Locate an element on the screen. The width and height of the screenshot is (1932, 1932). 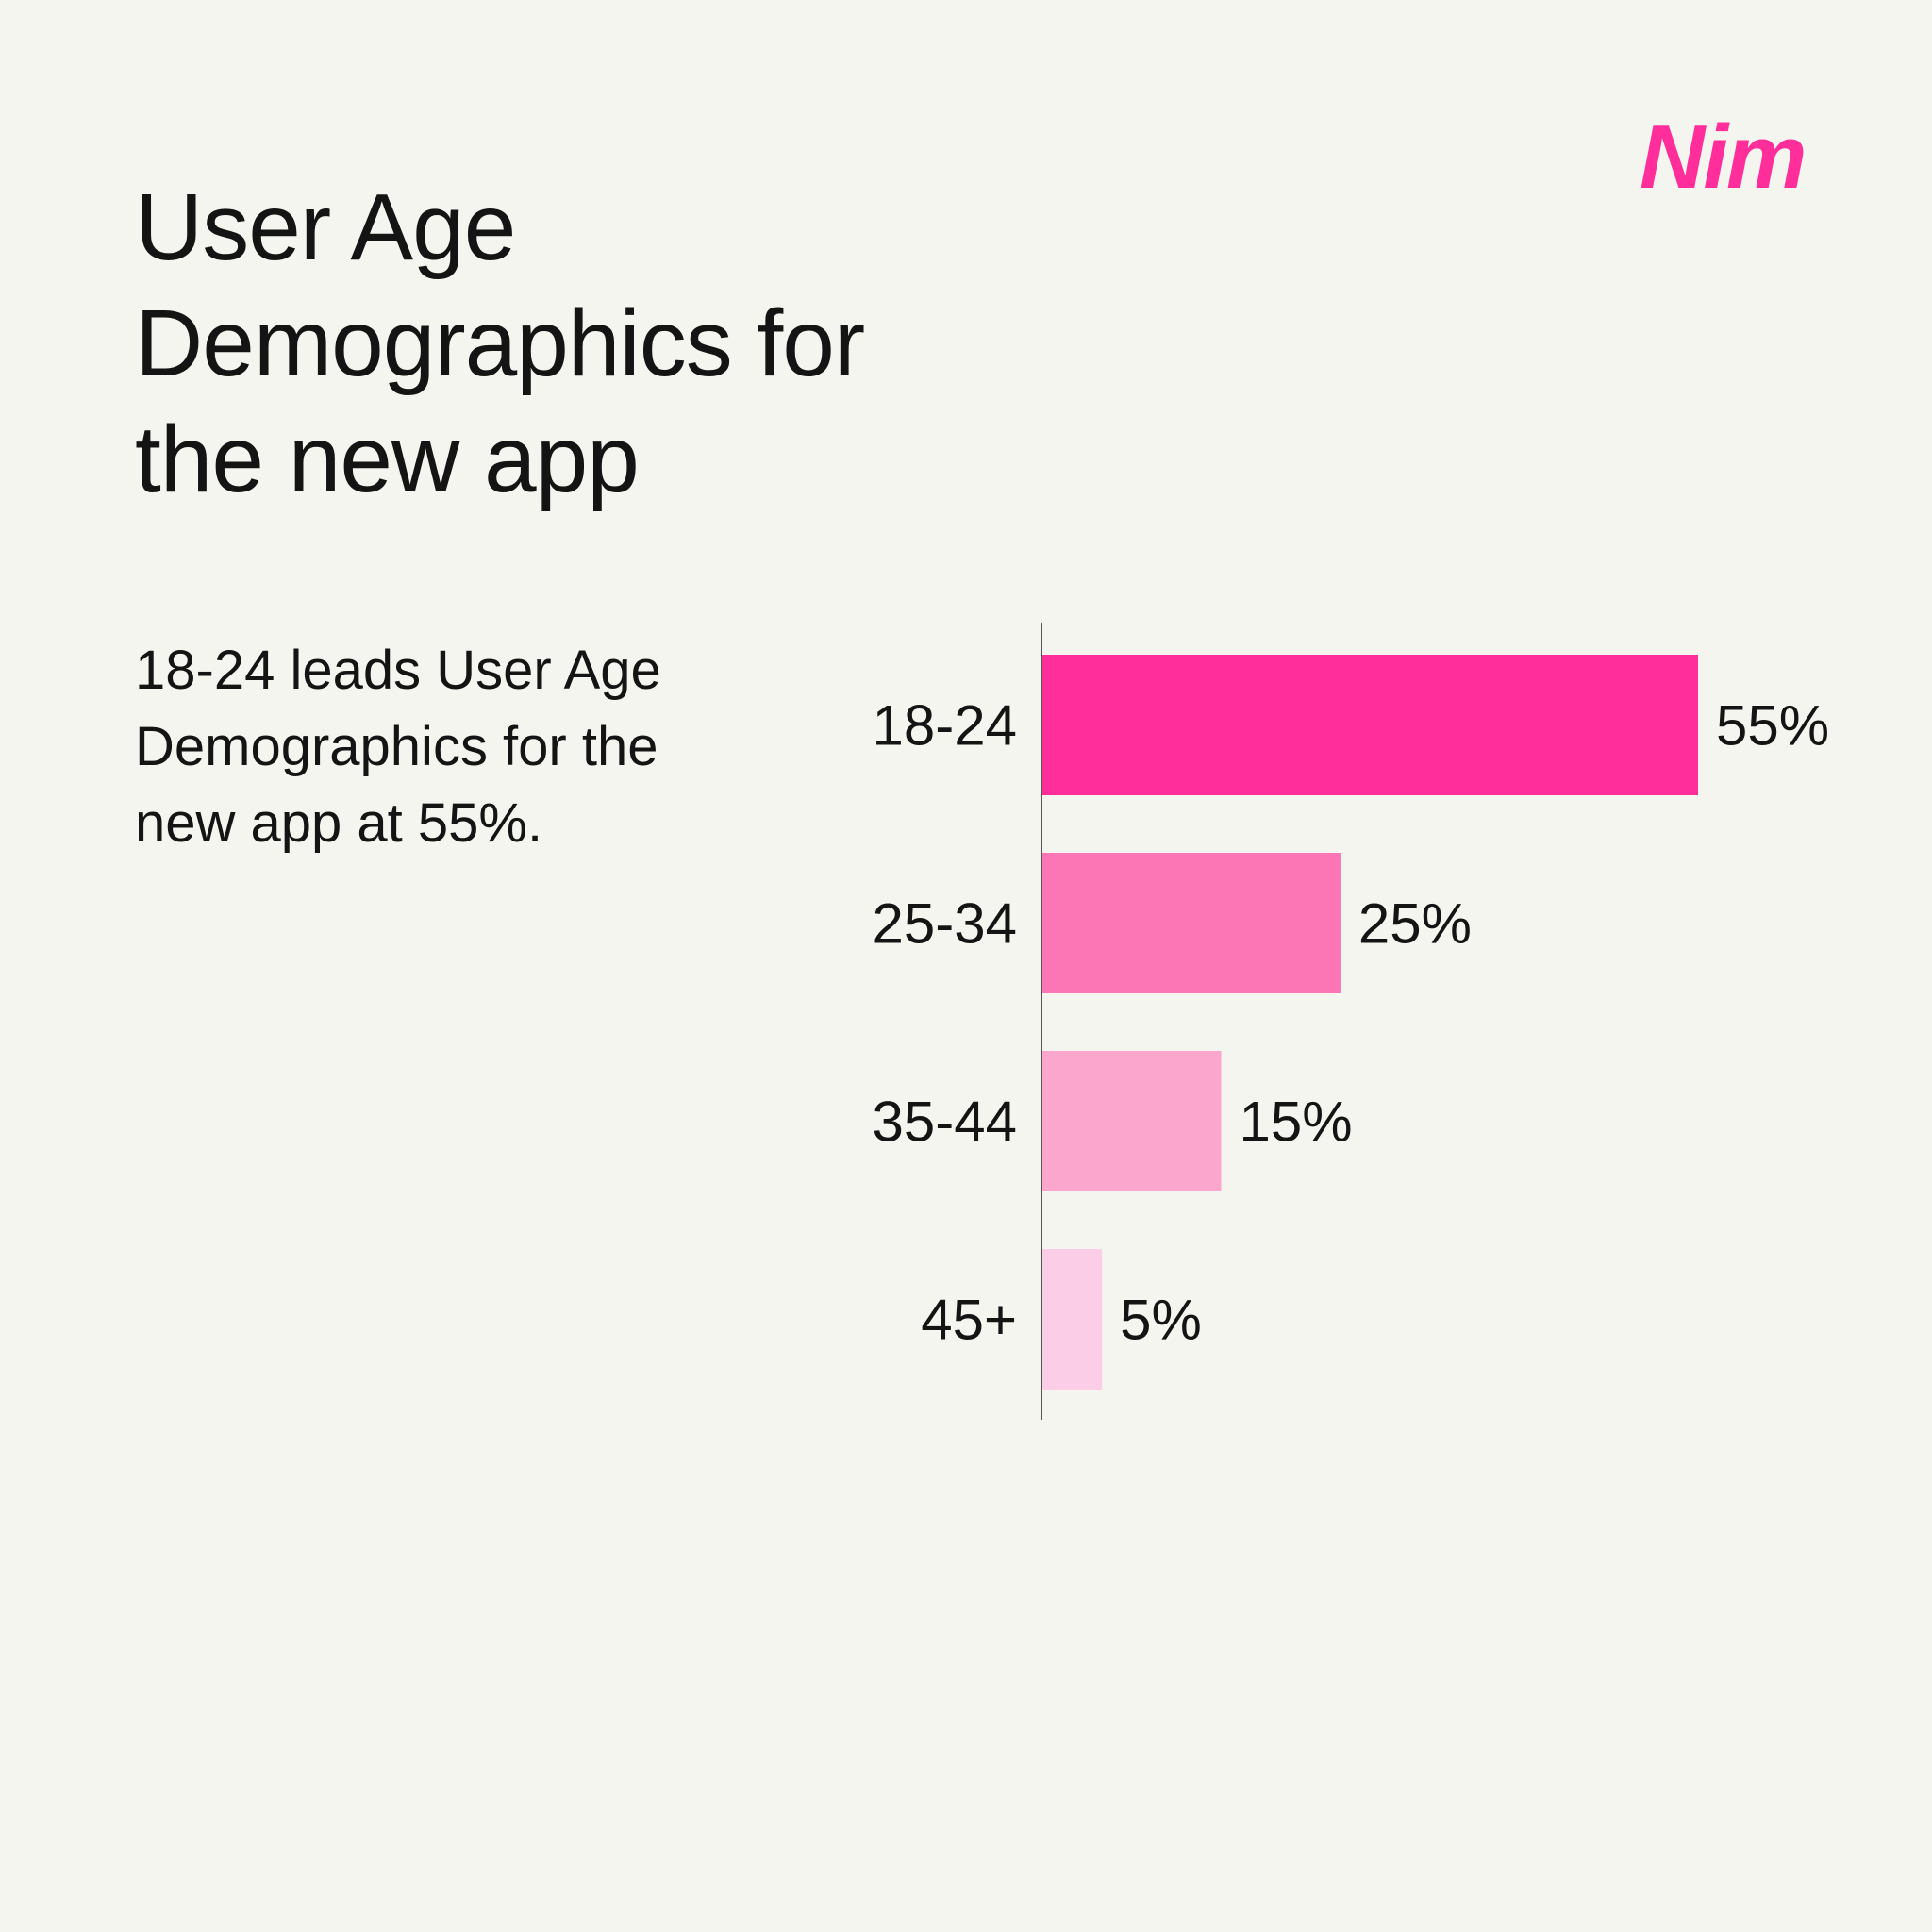
value-label: 5% is located at coordinates (1161, 1321).